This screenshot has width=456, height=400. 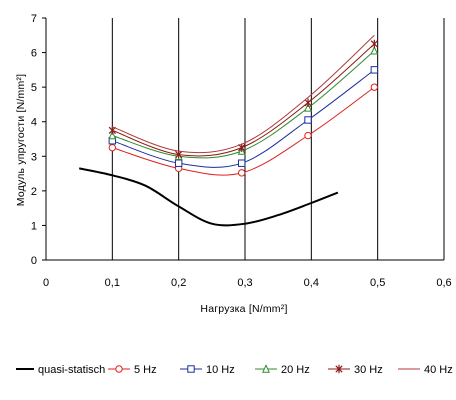 I want to click on x-axis-label: Нагрузка [N/mm²], so click(x=243, y=309).